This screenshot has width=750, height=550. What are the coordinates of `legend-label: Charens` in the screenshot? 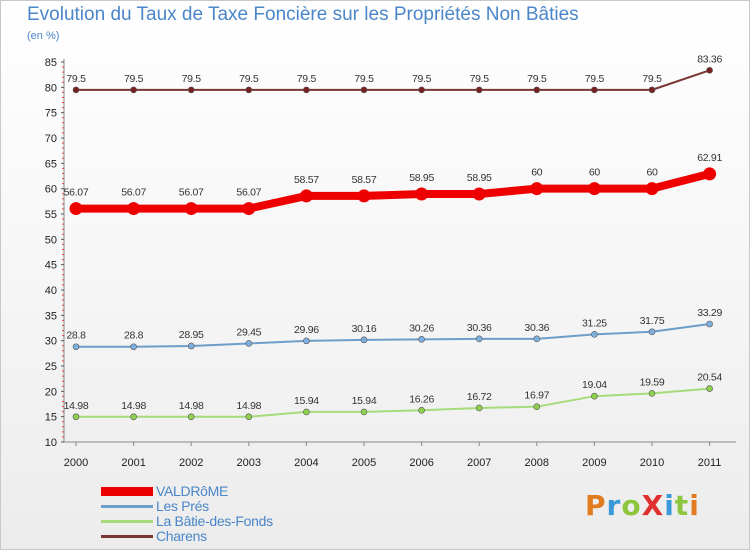 It's located at (181, 536).